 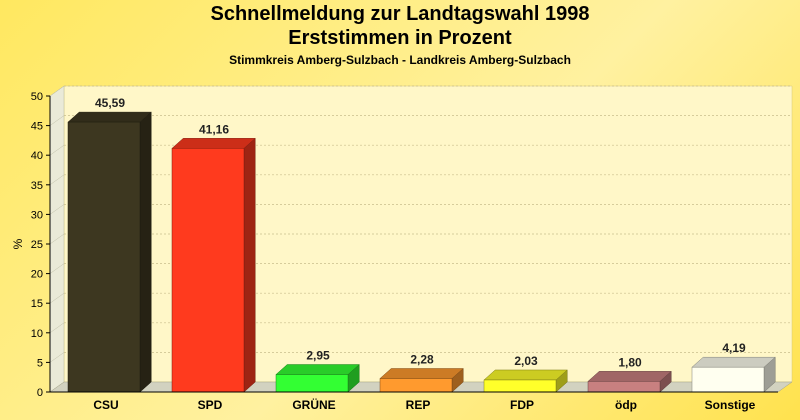 What do you see at coordinates (422, 360) in the screenshot?
I see `bar-value-label: 2,28` at bounding box center [422, 360].